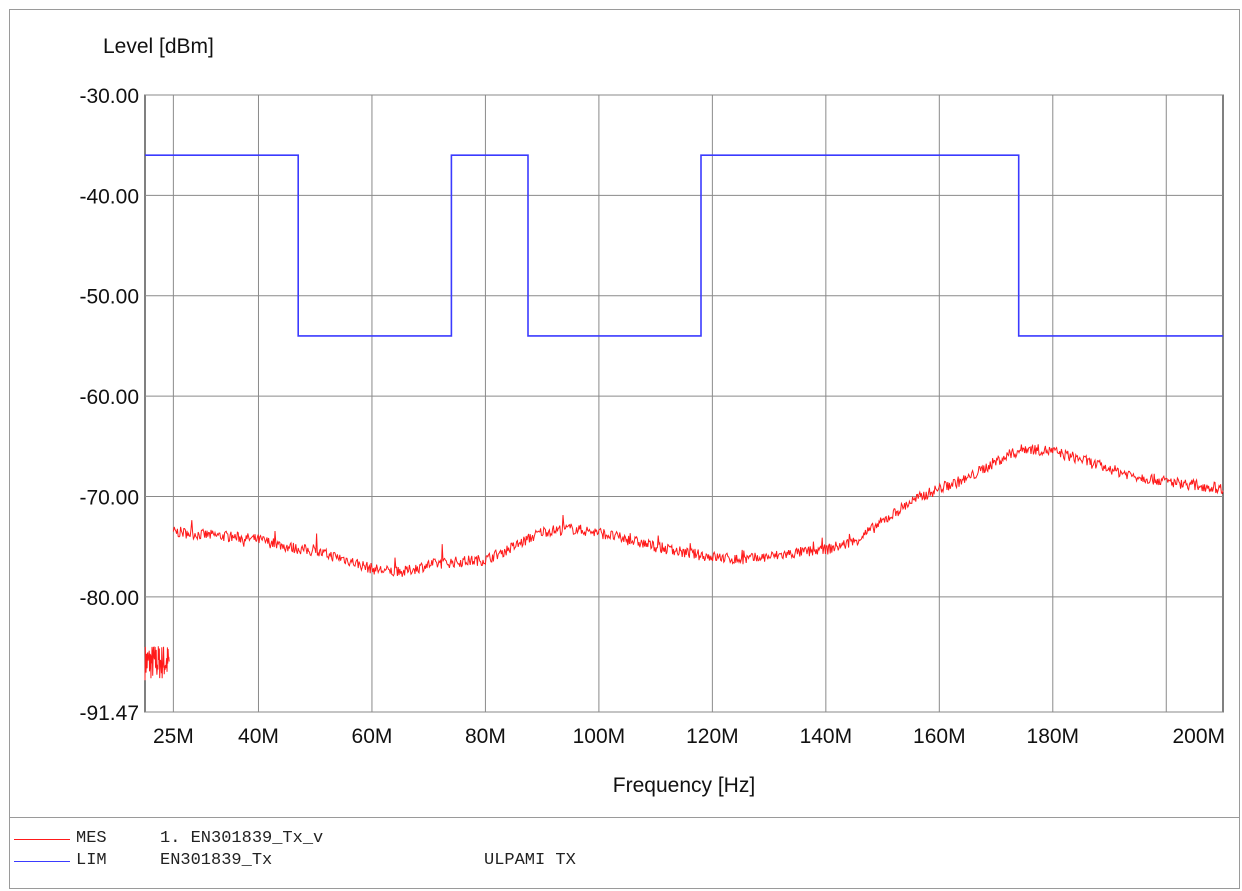 This screenshot has height=891, width=1242. I want to click on legend-entry: LIM EN301839_Tx ULPAMI TX, so click(364, 861).